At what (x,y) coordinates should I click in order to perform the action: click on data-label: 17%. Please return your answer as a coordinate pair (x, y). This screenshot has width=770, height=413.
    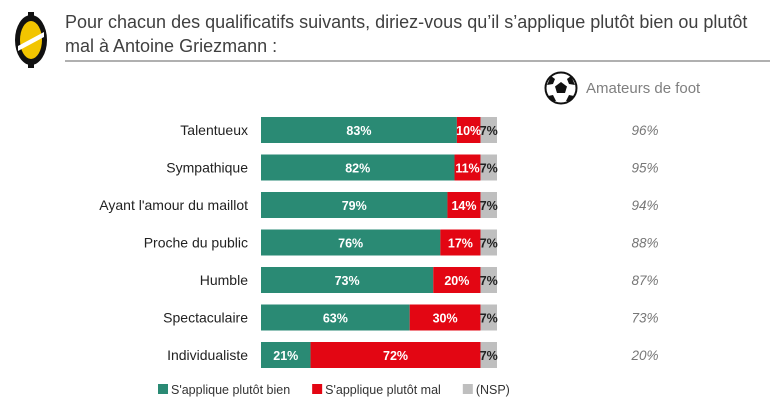
    Looking at the image, I should click on (460, 244).